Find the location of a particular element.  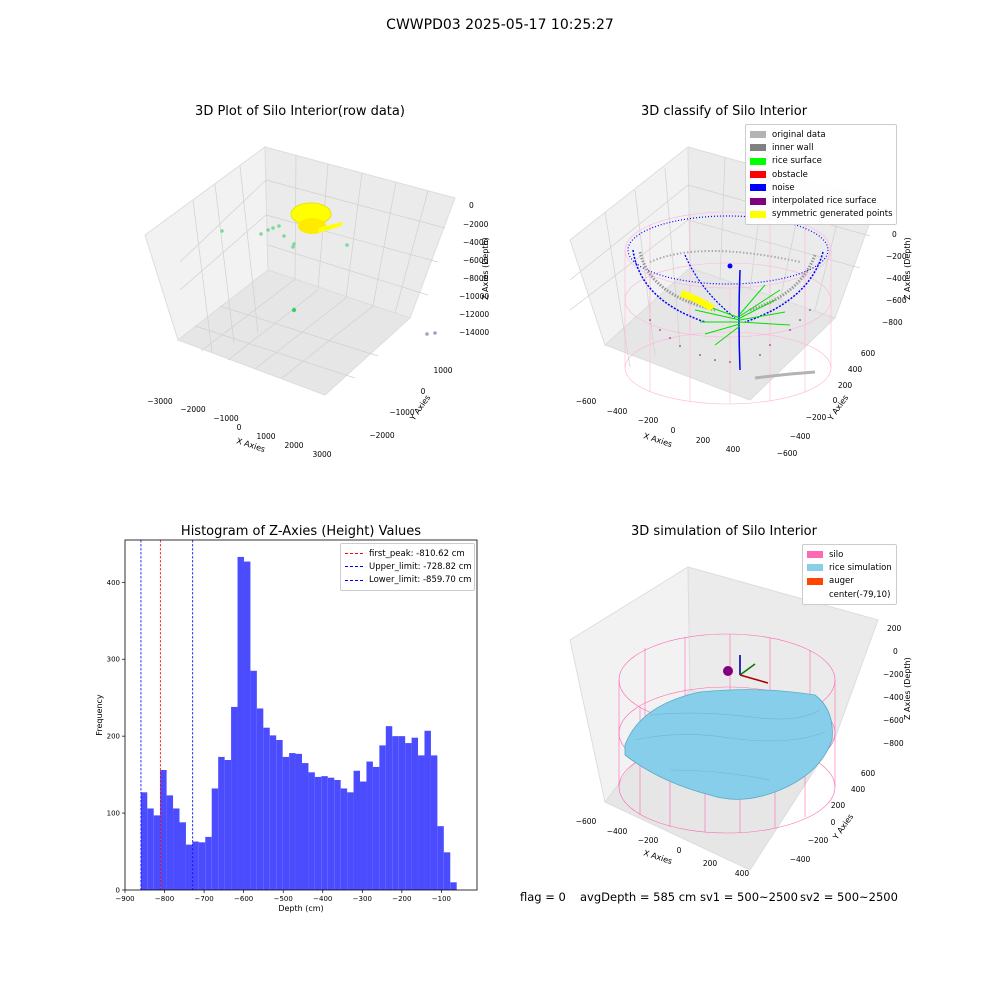

histogram-xtick-label: −400 is located at coordinates (322, 899).